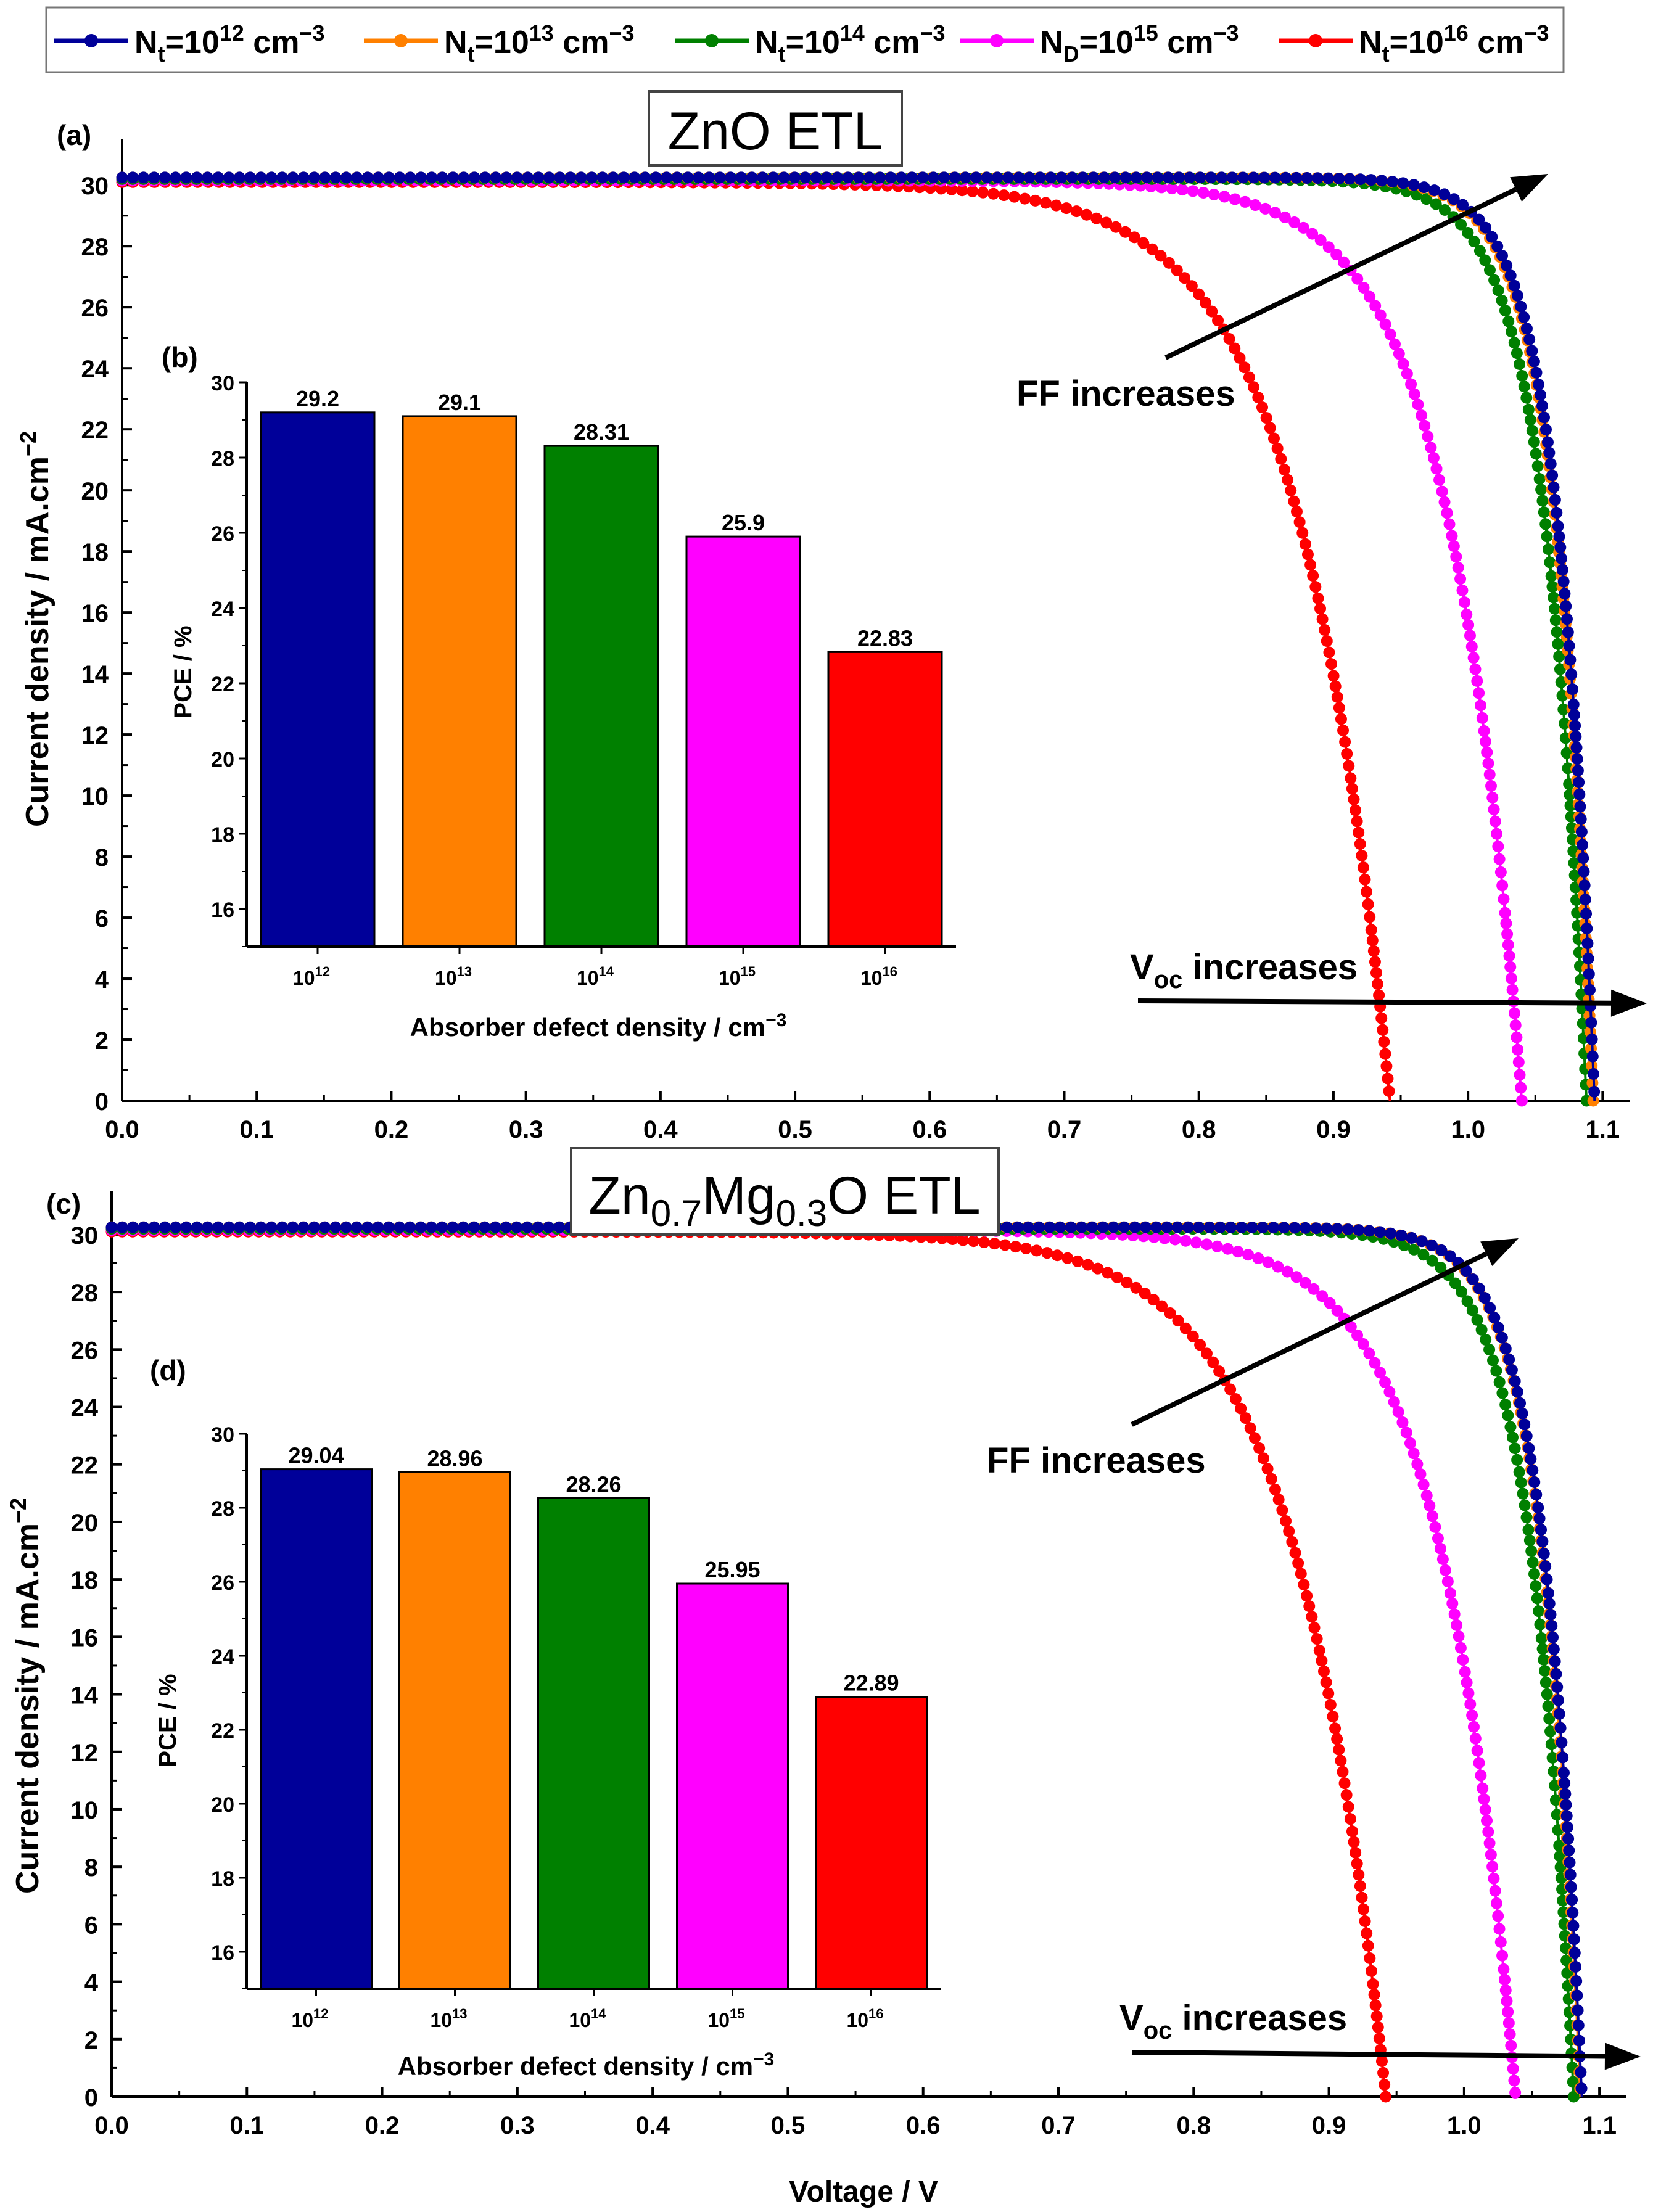 This screenshot has height=2212, width=1661. I want to click on bar-value-label: 29.1, so click(459, 402).